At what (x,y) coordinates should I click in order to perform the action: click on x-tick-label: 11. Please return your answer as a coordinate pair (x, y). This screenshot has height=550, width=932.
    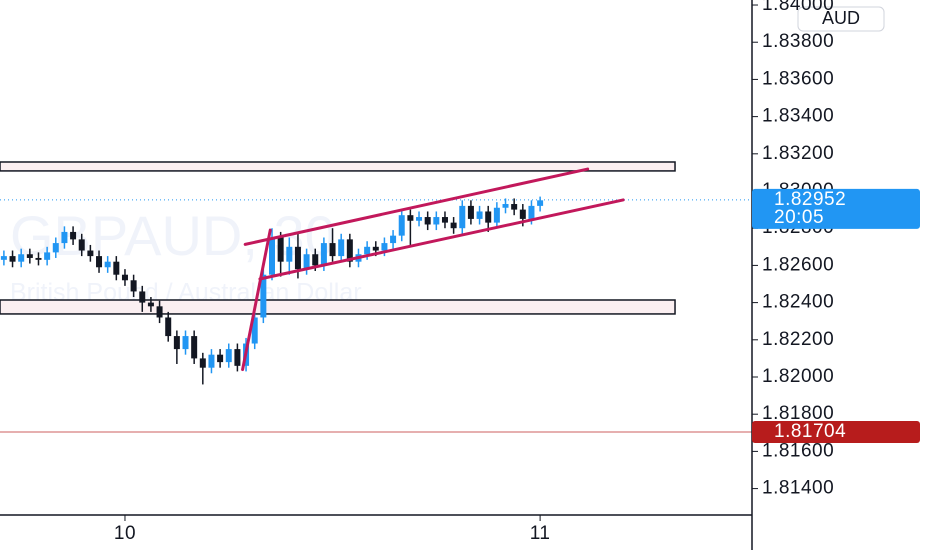
    Looking at the image, I should click on (540, 533).